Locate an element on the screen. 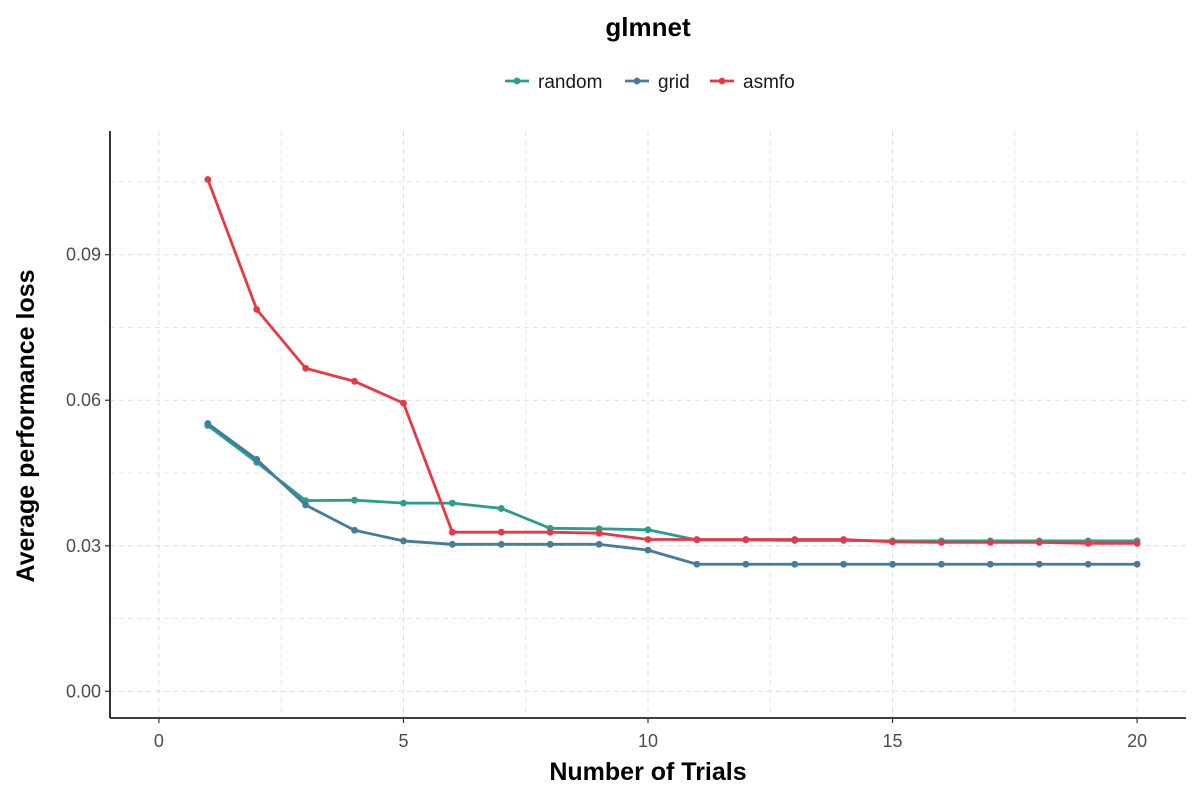 This screenshot has height=799, width=1200. y-tick-label: 0.09 is located at coordinates (83, 255).